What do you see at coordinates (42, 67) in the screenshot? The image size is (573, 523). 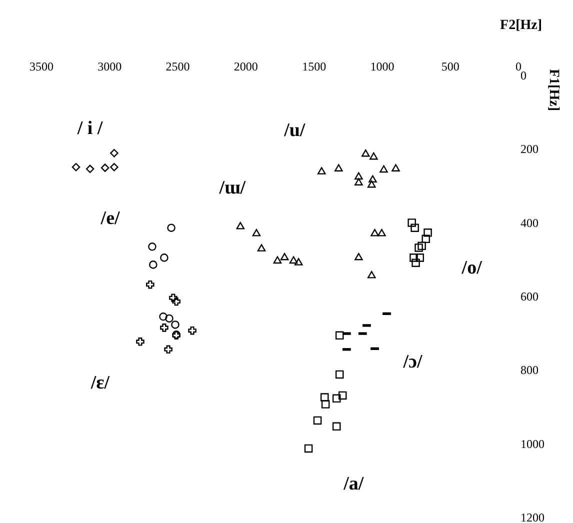 I see `x-tick-label: 3500` at bounding box center [42, 67].